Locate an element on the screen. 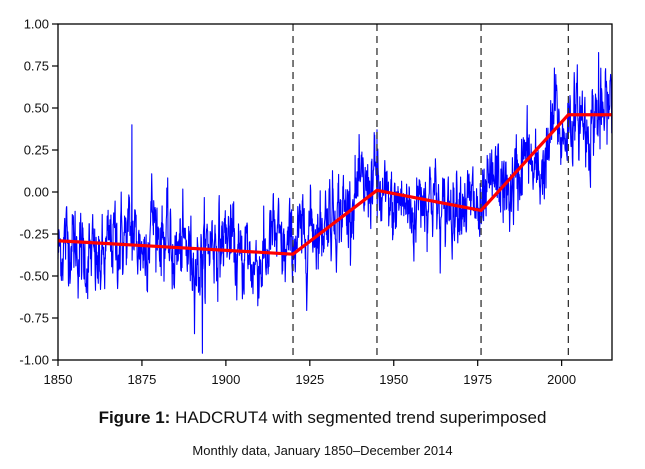  y-tick-label: 0.00 is located at coordinates (36, 192).